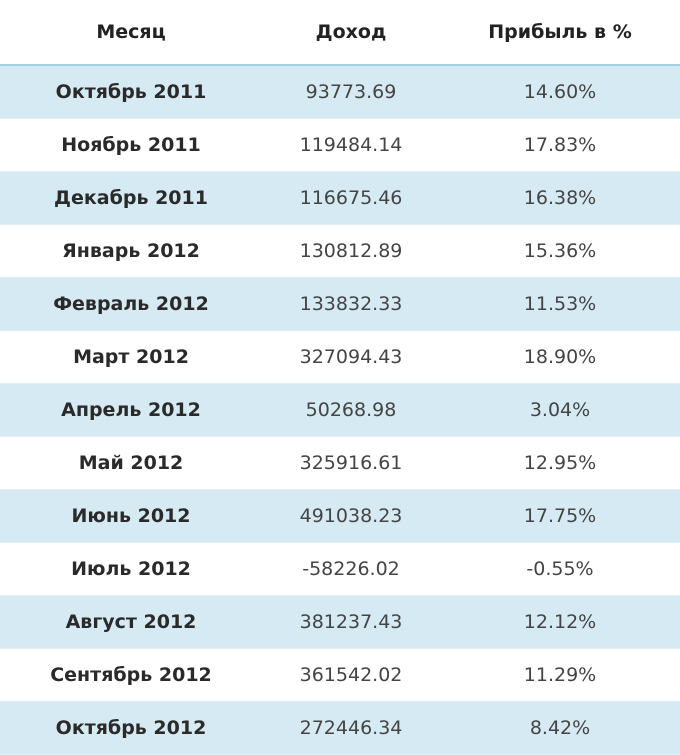 This screenshot has width=680, height=755. I want to click on profit-cell: 12.12%, so click(560, 622).